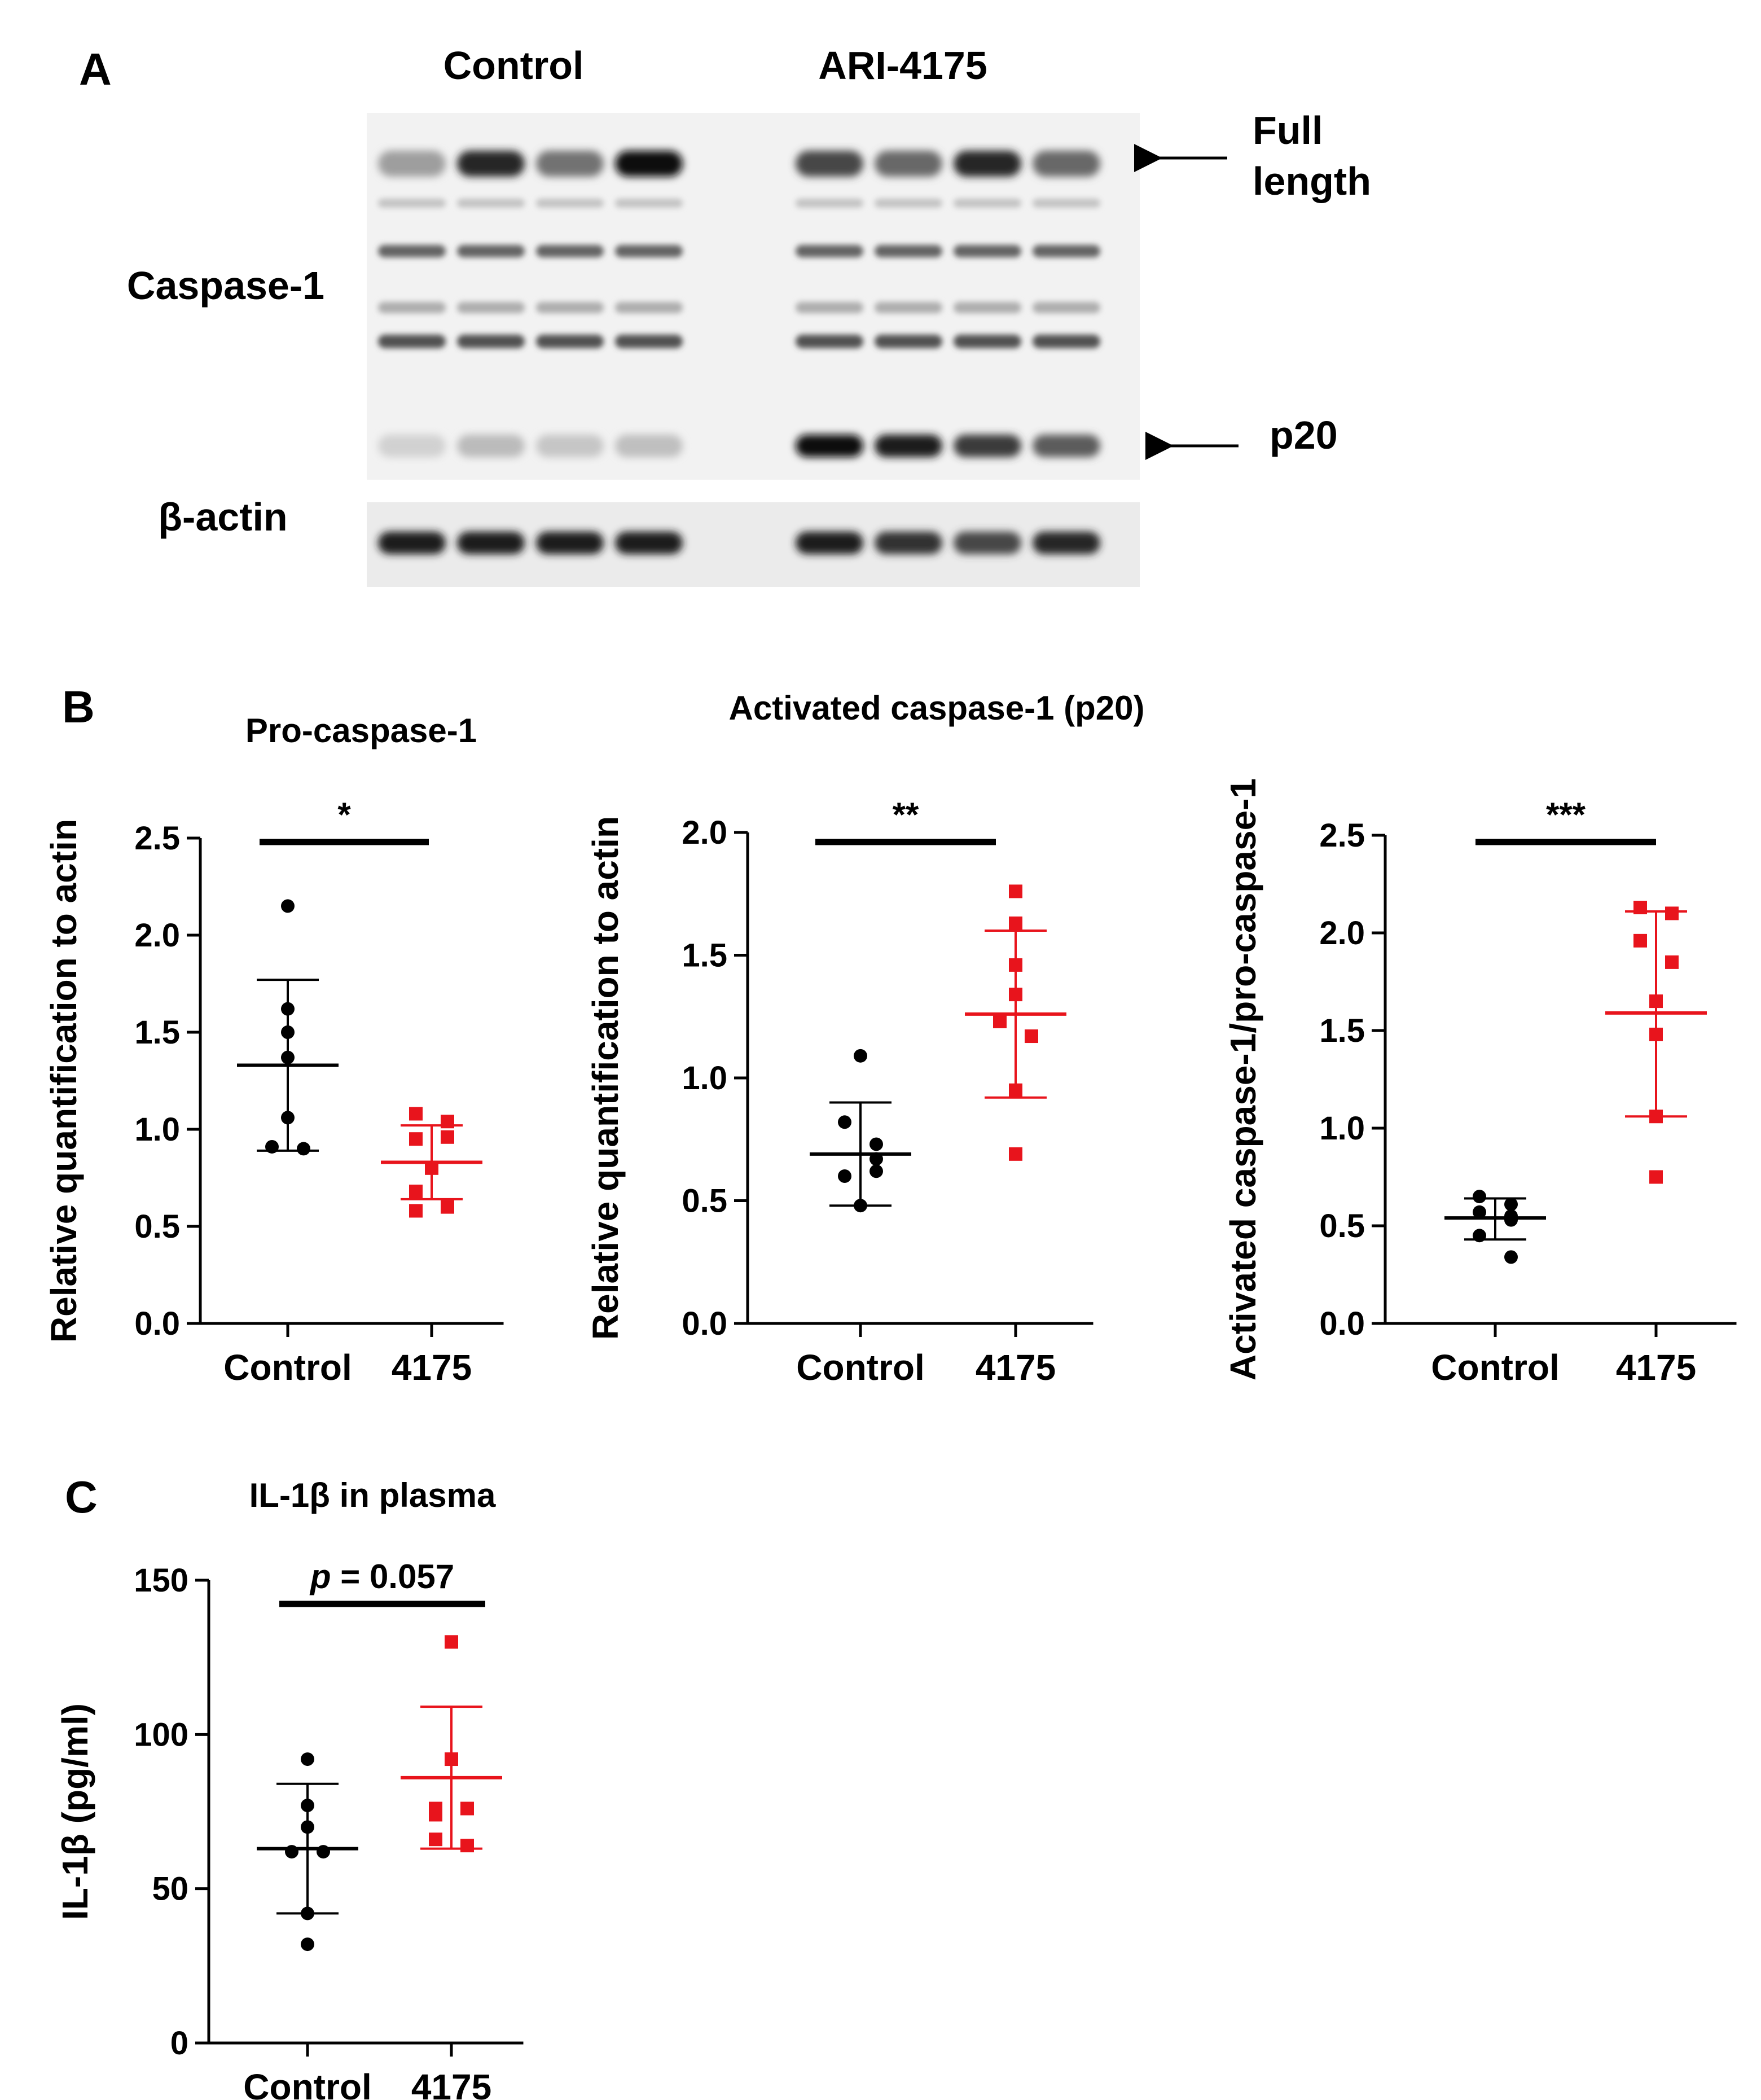 The image size is (1761, 2100). Describe the element at coordinates (393, 1576) in the screenshot. I see `significance-value: = 0.057` at that location.